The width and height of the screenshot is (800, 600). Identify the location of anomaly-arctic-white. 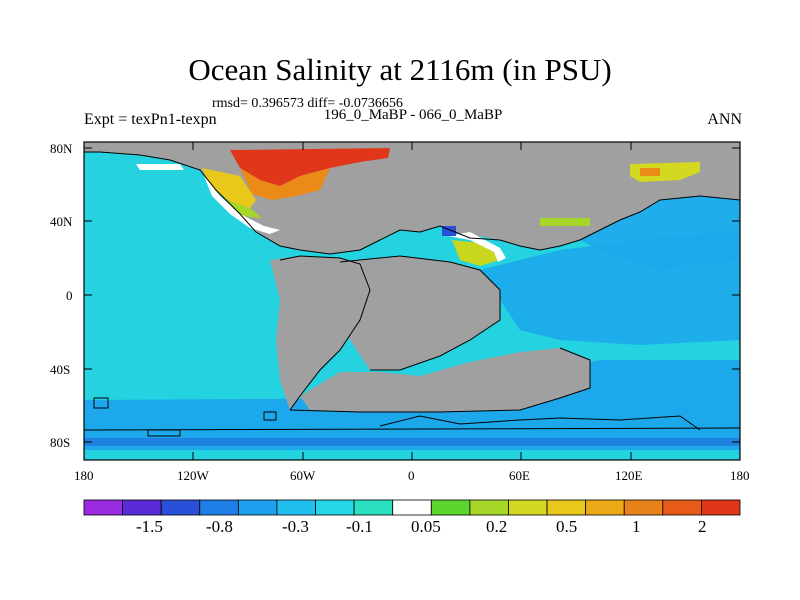
(160, 167).